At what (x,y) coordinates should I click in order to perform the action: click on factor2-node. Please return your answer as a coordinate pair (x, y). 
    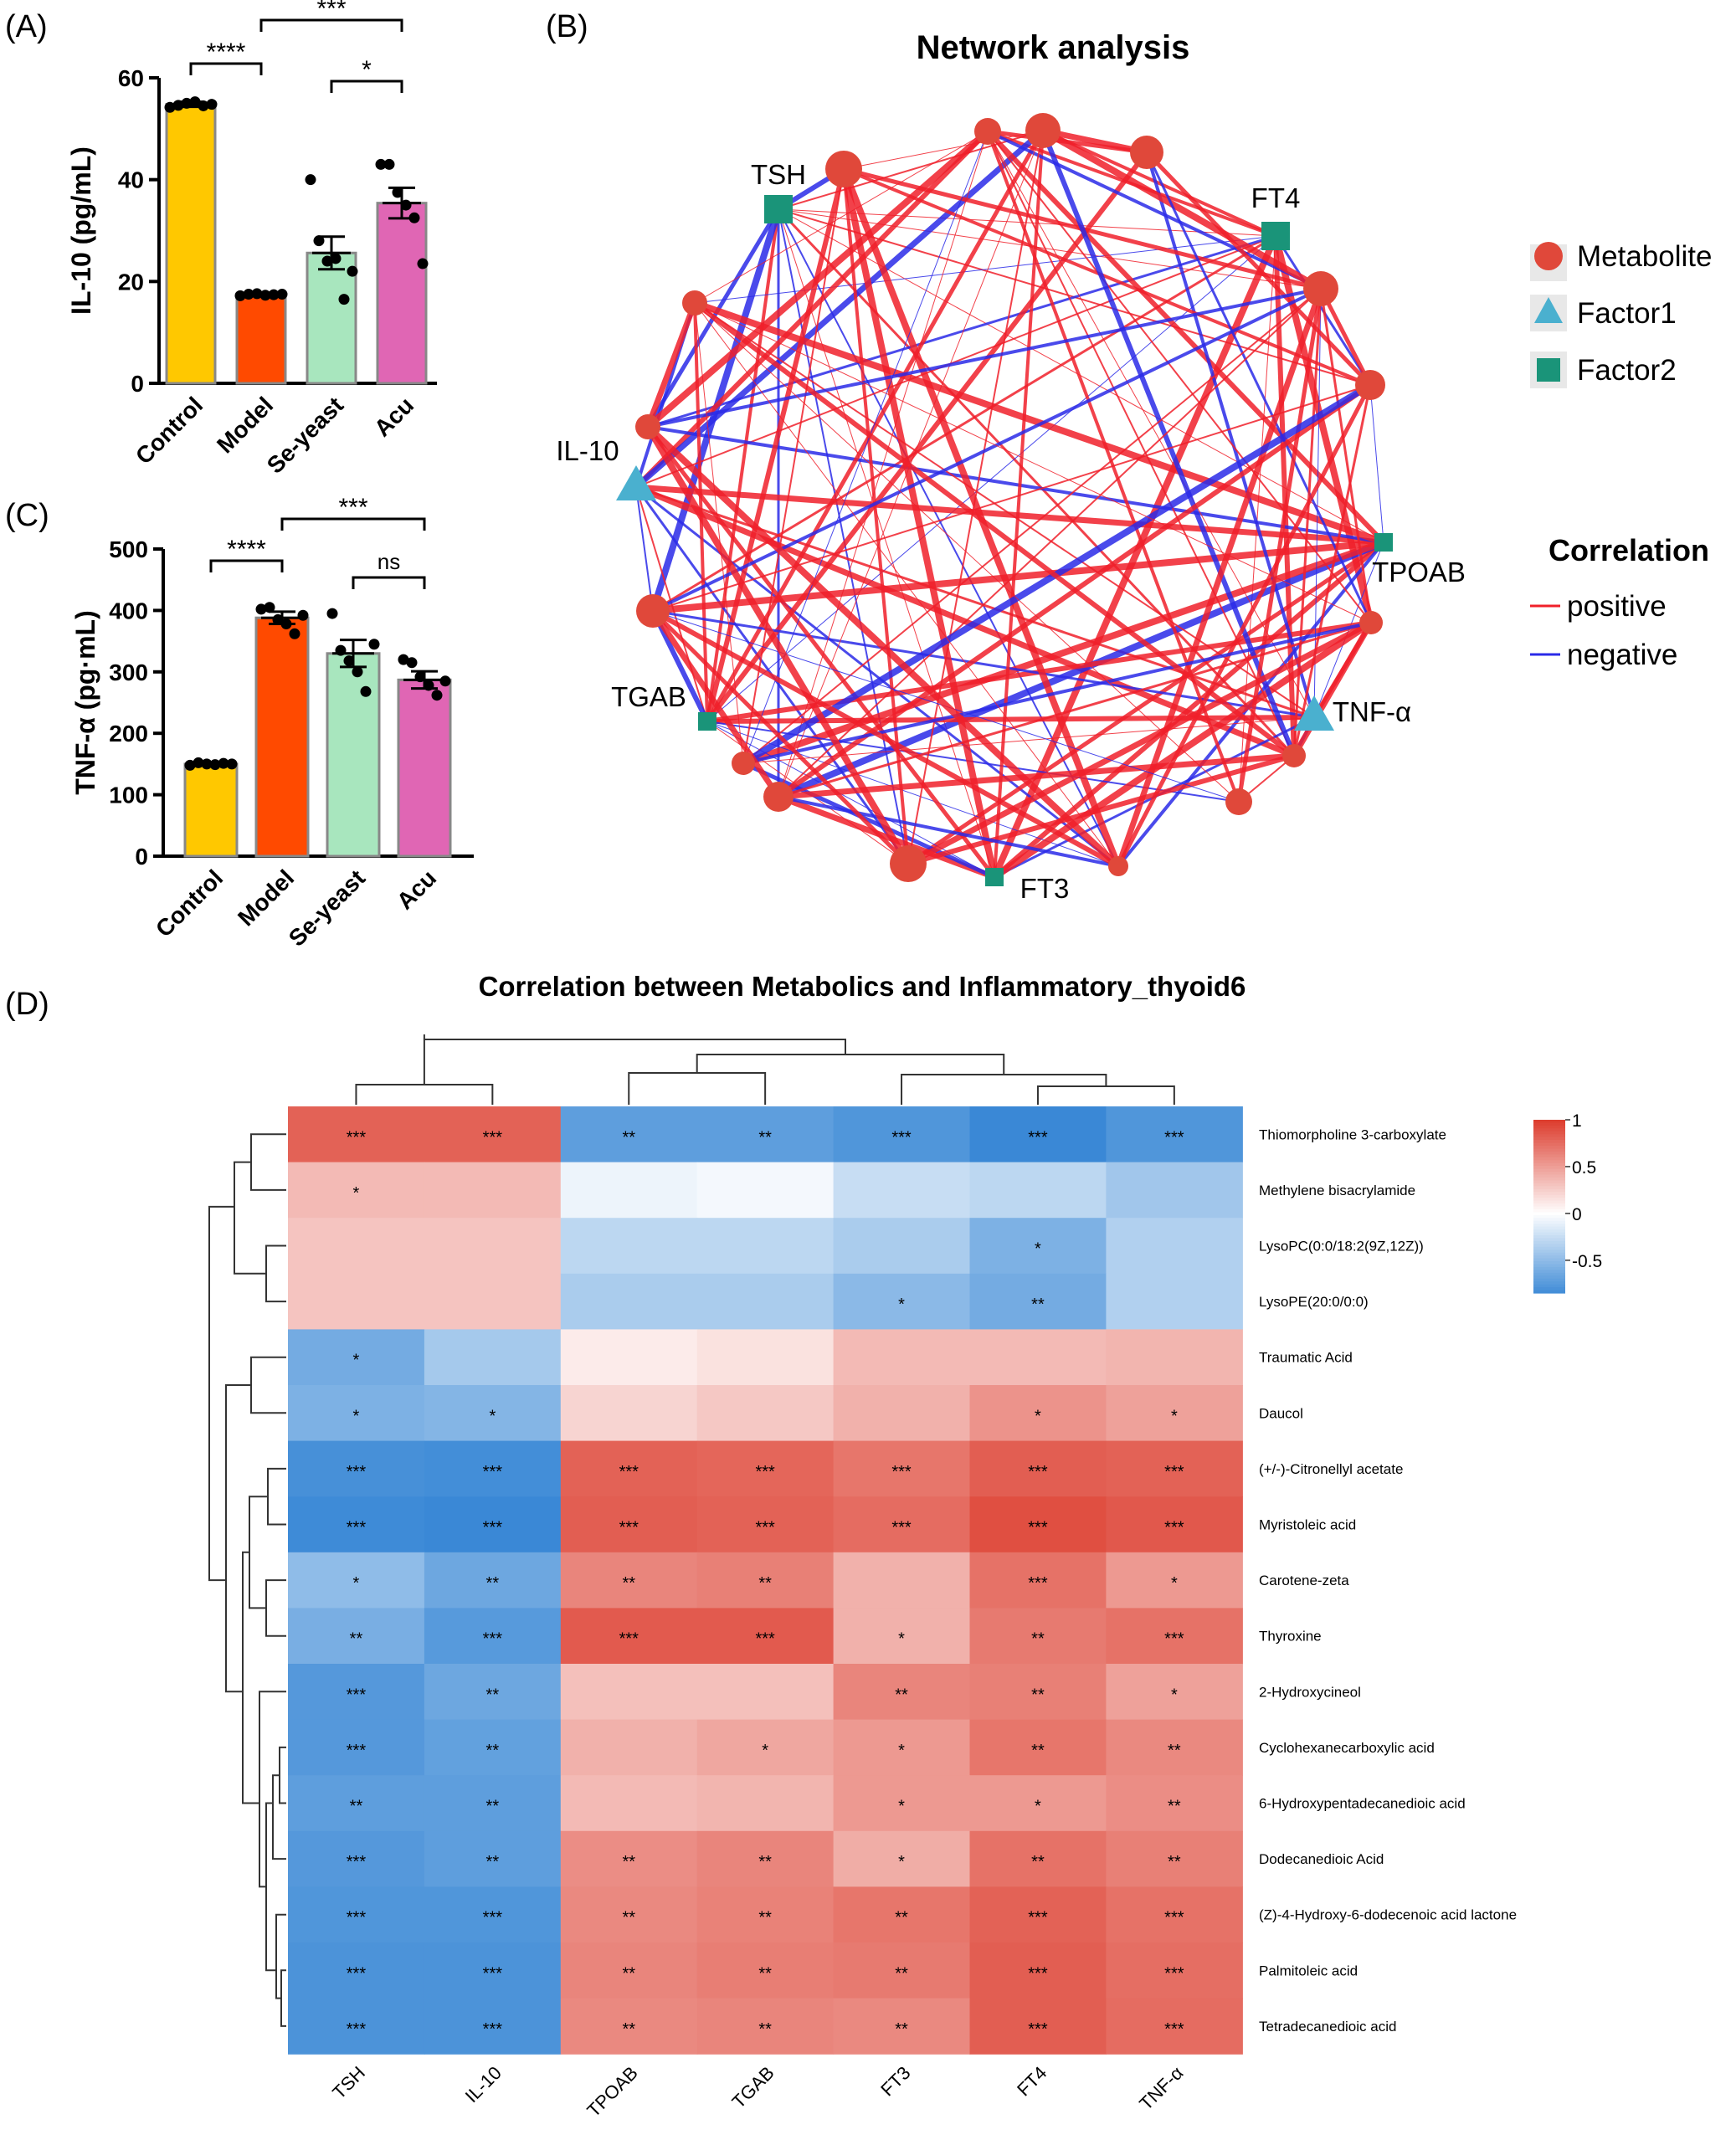
    Looking at the image, I should click on (1275, 236).